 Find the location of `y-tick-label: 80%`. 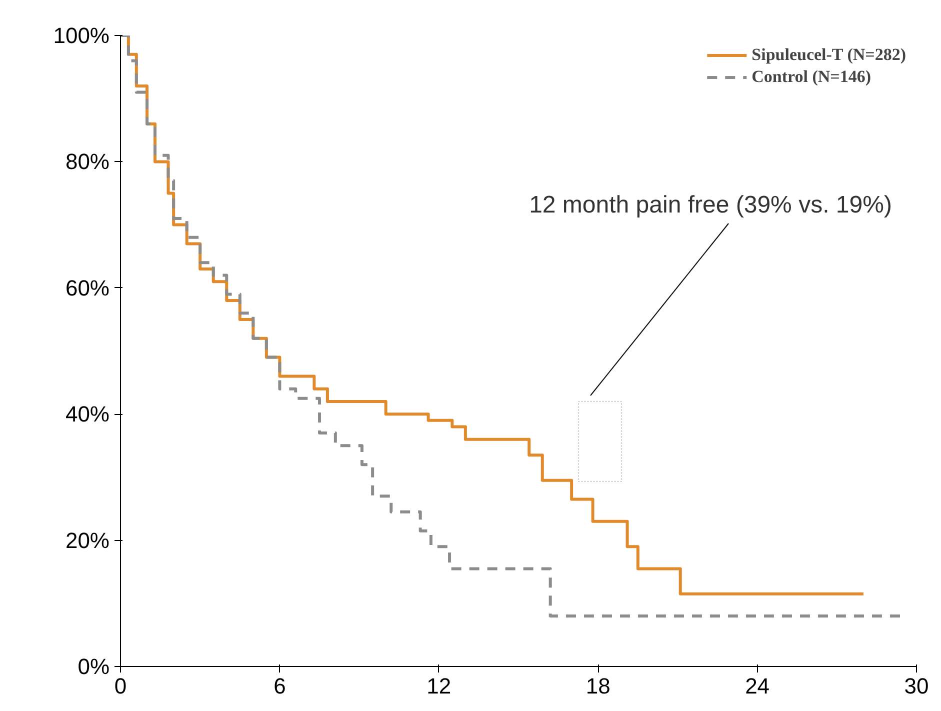

y-tick-label: 80% is located at coordinates (87, 161).